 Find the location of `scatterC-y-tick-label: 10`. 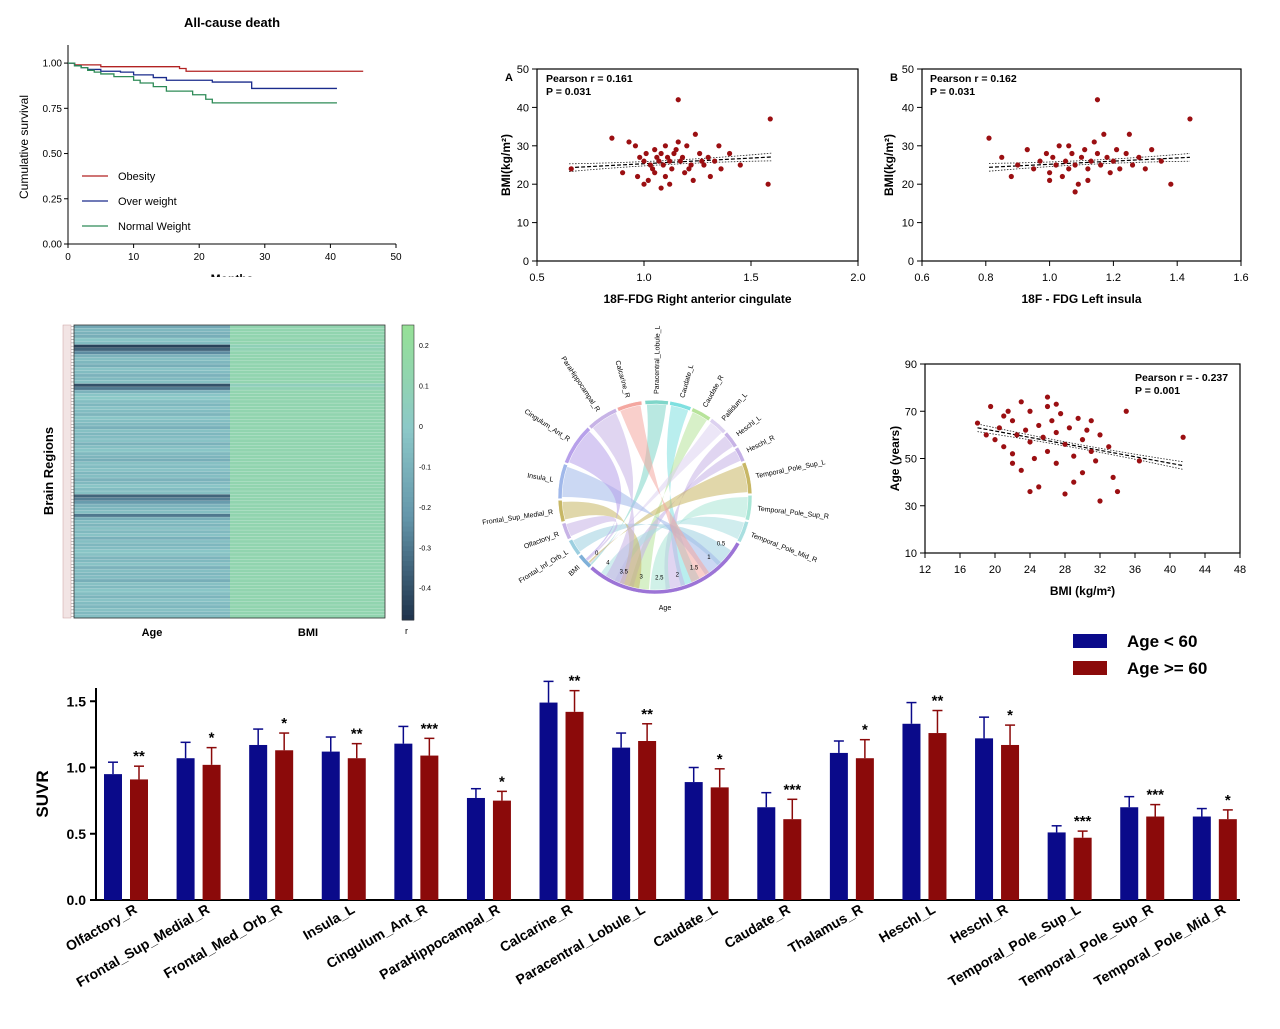

scatterC-y-tick-label: 10 is located at coordinates (911, 554).